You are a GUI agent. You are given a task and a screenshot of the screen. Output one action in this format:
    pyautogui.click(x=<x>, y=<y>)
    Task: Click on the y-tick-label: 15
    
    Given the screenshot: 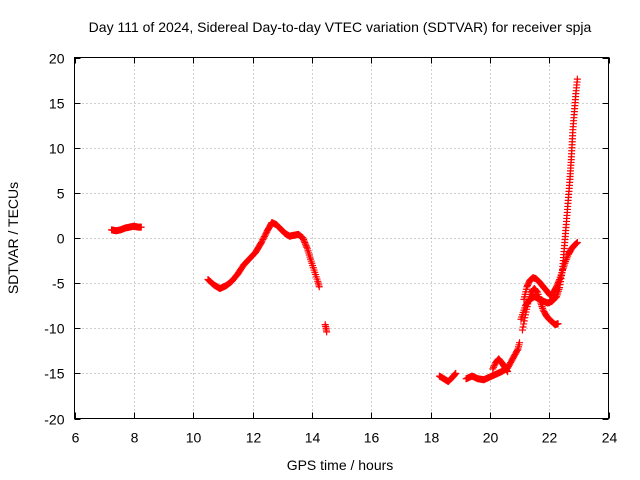 What is the action you would take?
    pyautogui.click(x=57, y=104)
    